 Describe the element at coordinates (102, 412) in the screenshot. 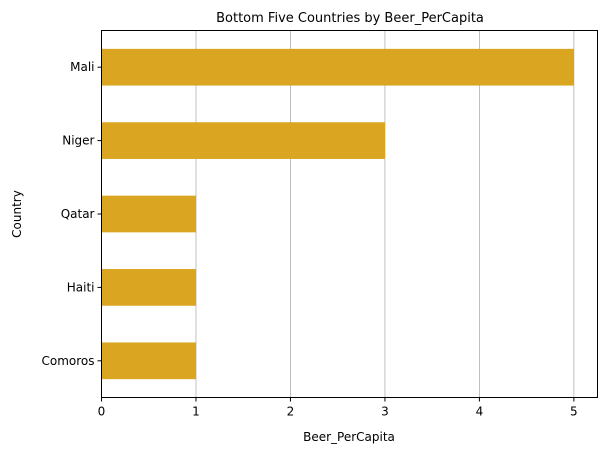

I see `x-tick-label: 0` at that location.